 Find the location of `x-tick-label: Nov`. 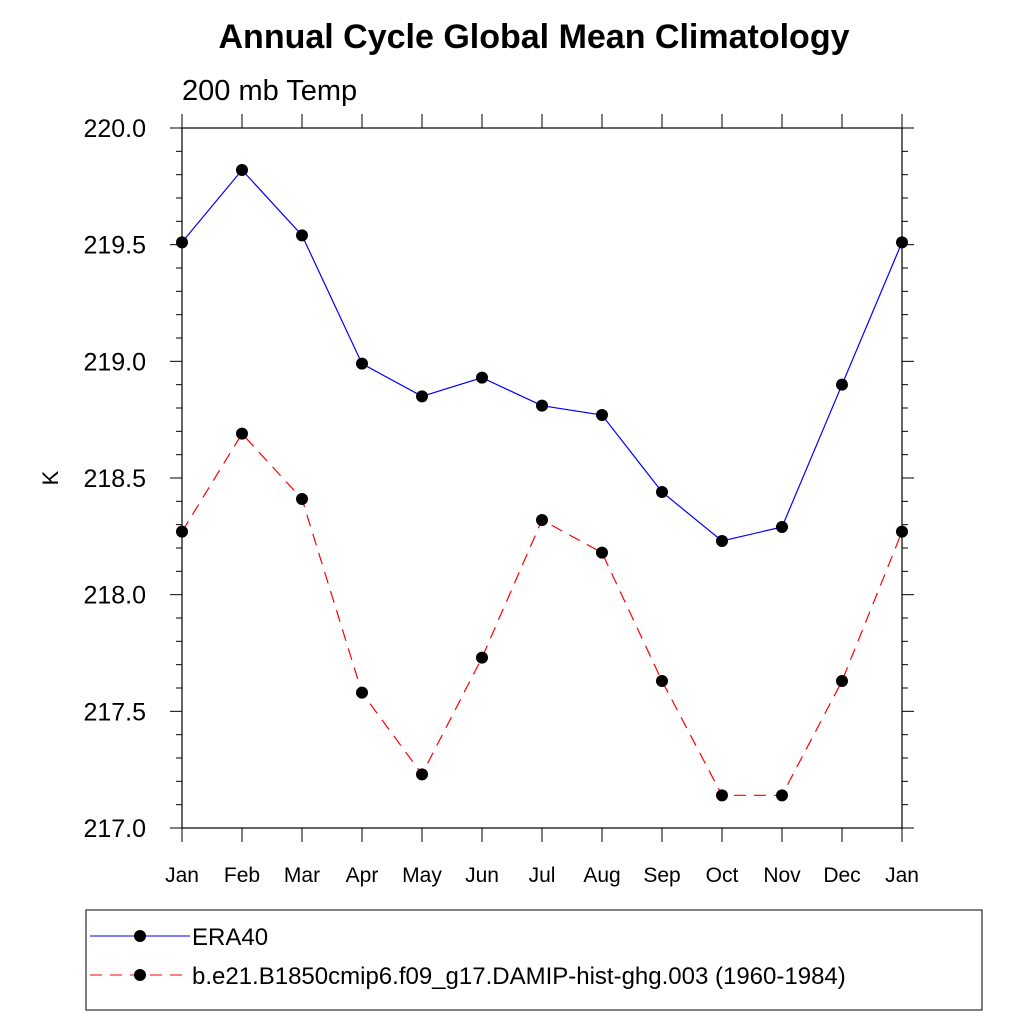

x-tick-label: Nov is located at coordinates (782, 875).